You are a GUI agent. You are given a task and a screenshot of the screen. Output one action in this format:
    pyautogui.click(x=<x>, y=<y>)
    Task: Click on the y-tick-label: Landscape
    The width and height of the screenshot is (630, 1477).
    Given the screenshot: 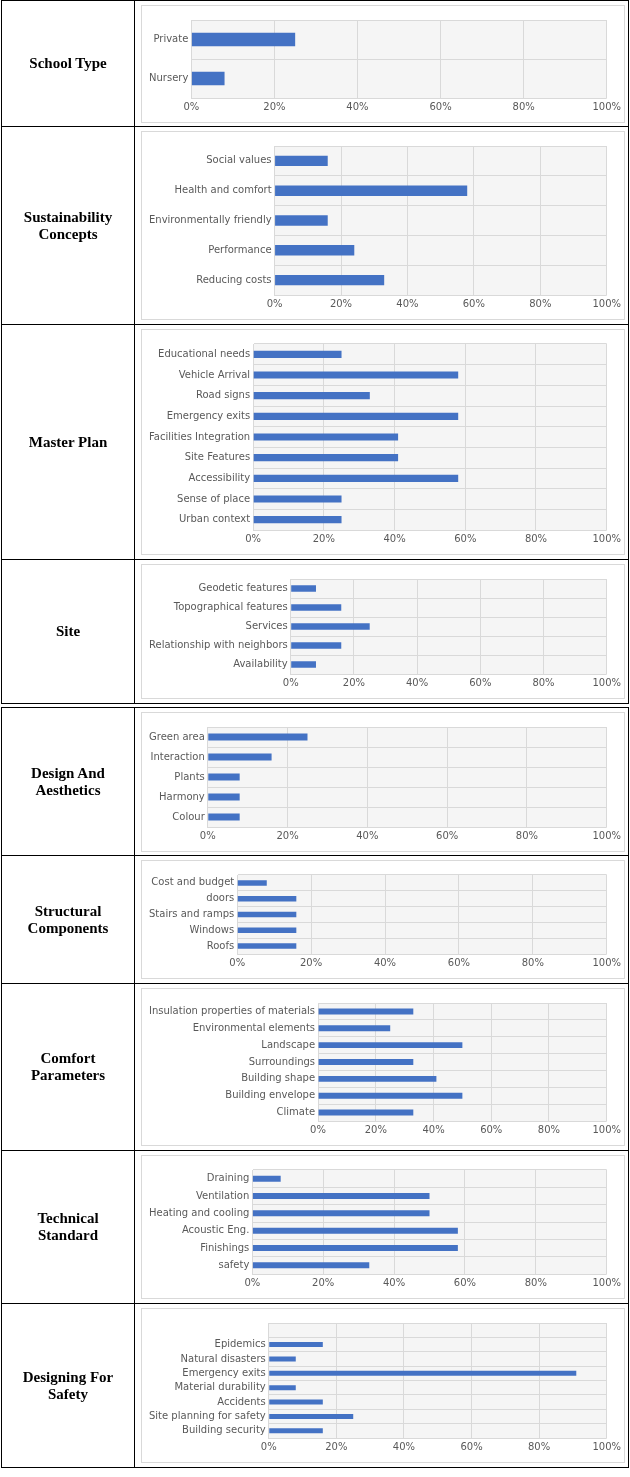 What is the action you would take?
    pyautogui.click(x=288, y=1044)
    